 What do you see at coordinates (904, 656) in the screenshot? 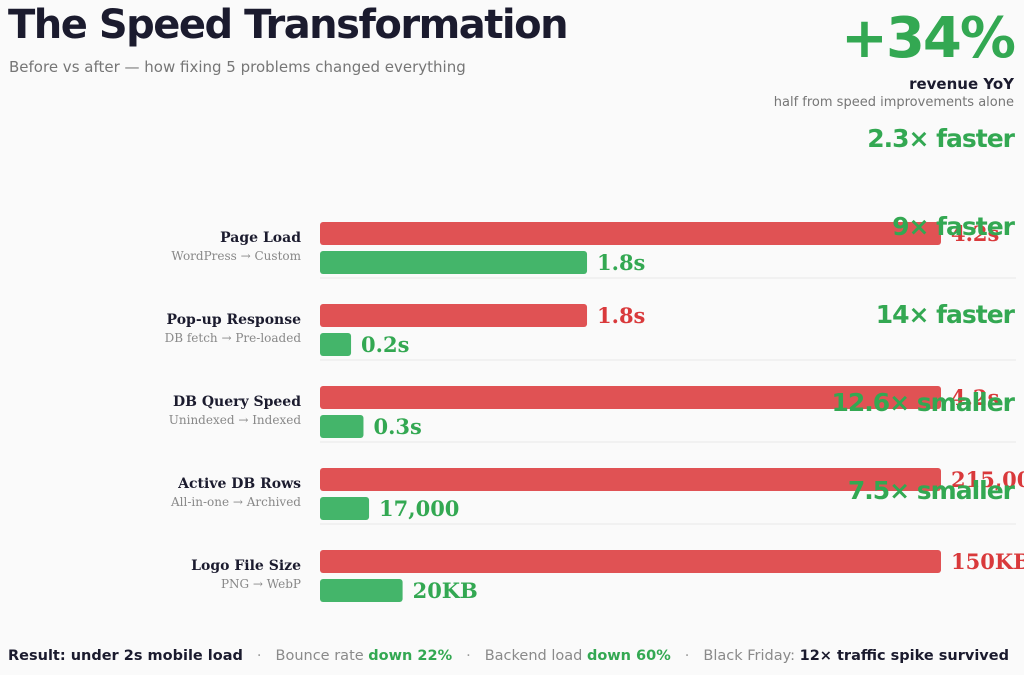
I see `footer-bf-value: 12× traffic spike survived` at bounding box center [904, 656].